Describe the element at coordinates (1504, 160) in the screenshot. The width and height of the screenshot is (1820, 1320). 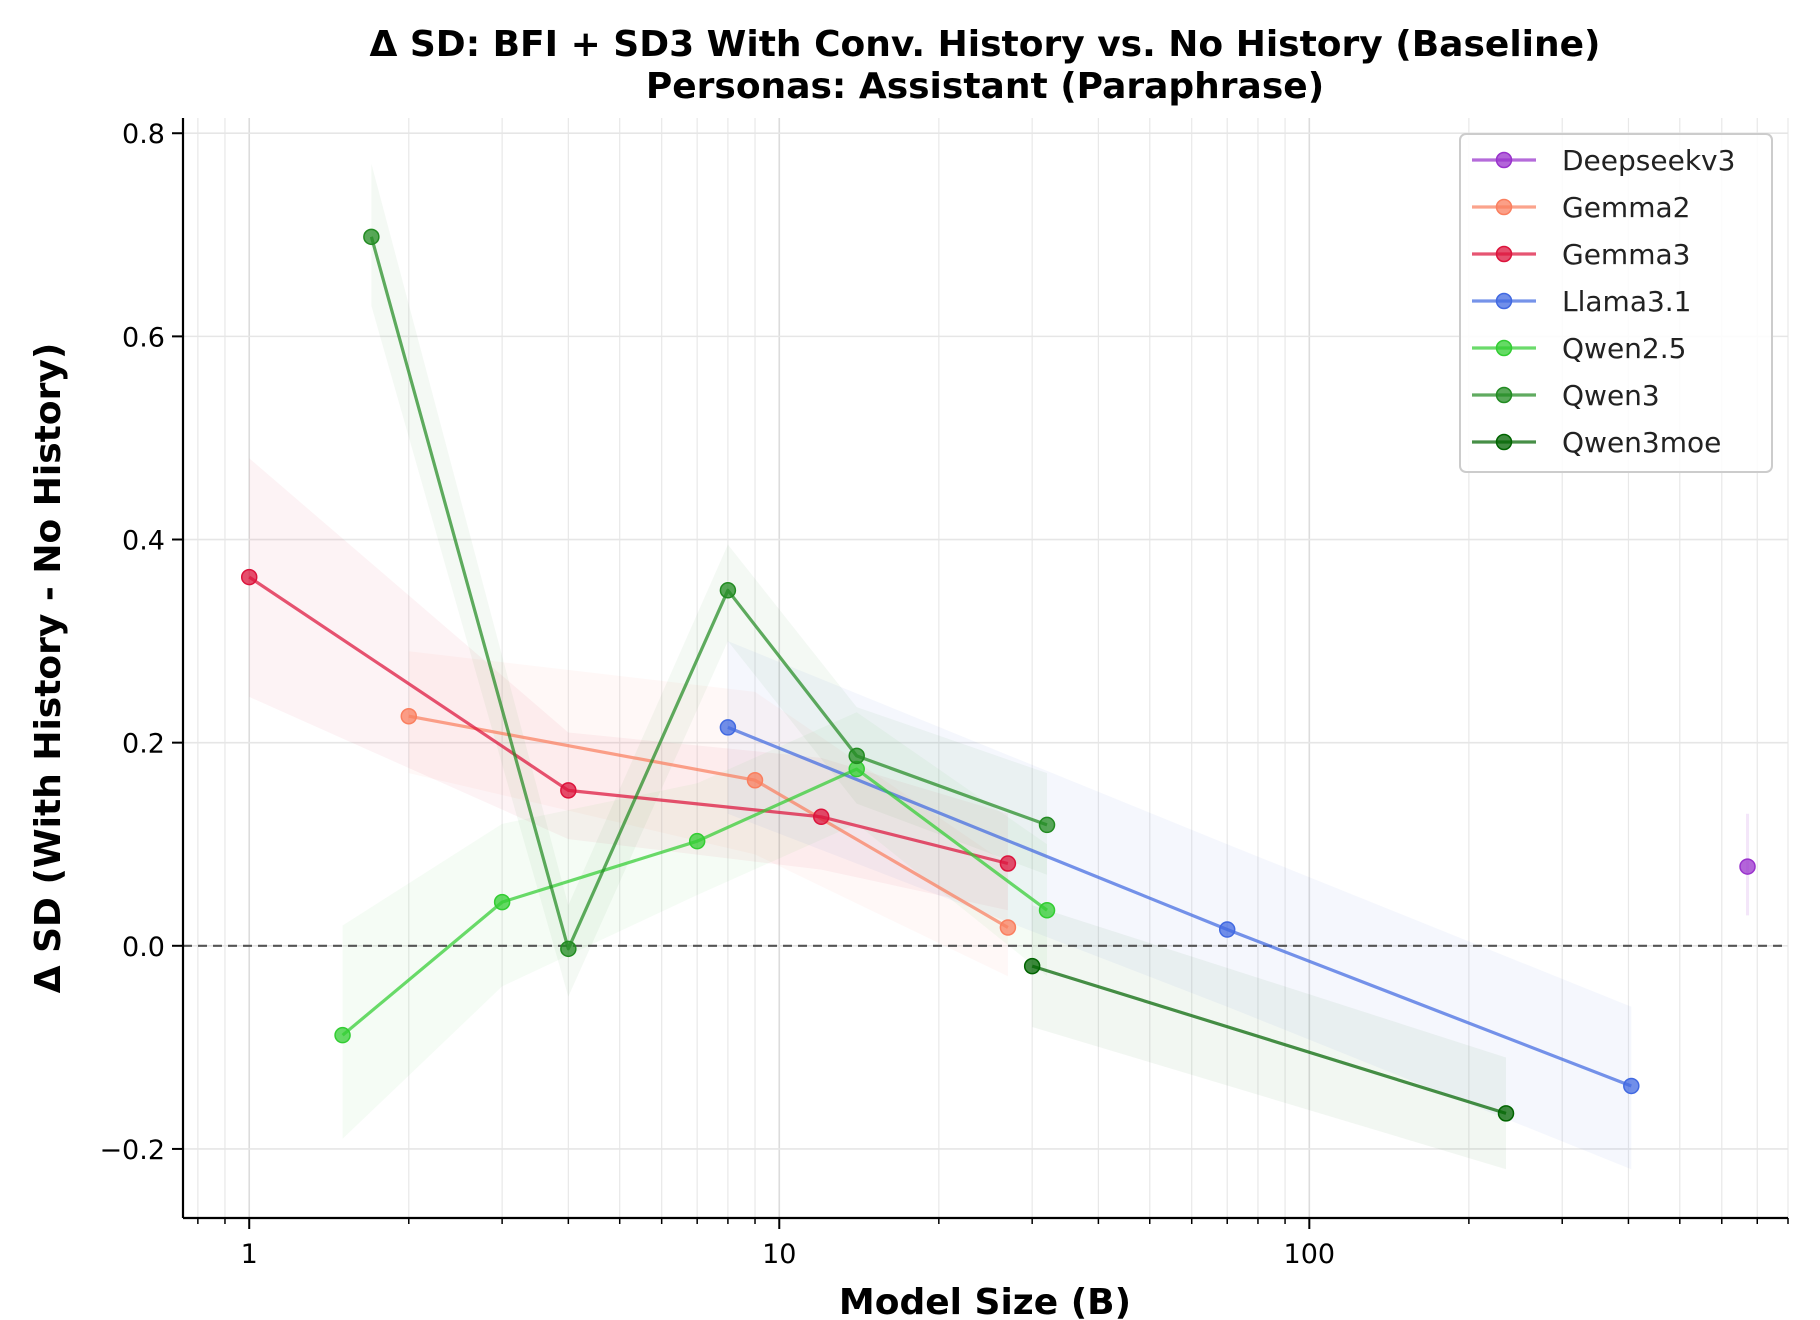
I see `legend-marker-deepseekv3` at that location.